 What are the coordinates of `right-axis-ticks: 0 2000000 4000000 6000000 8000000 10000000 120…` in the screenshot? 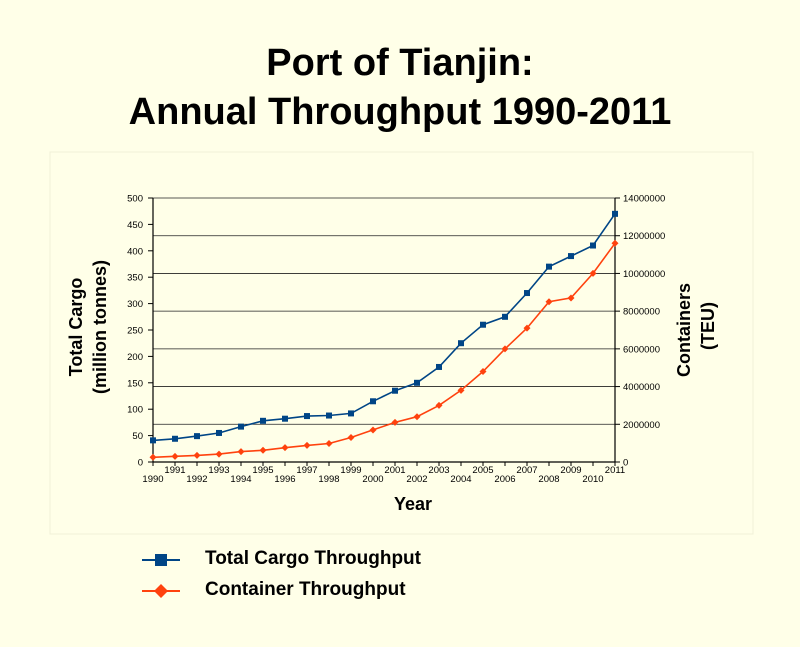 It's located at (640, 331).